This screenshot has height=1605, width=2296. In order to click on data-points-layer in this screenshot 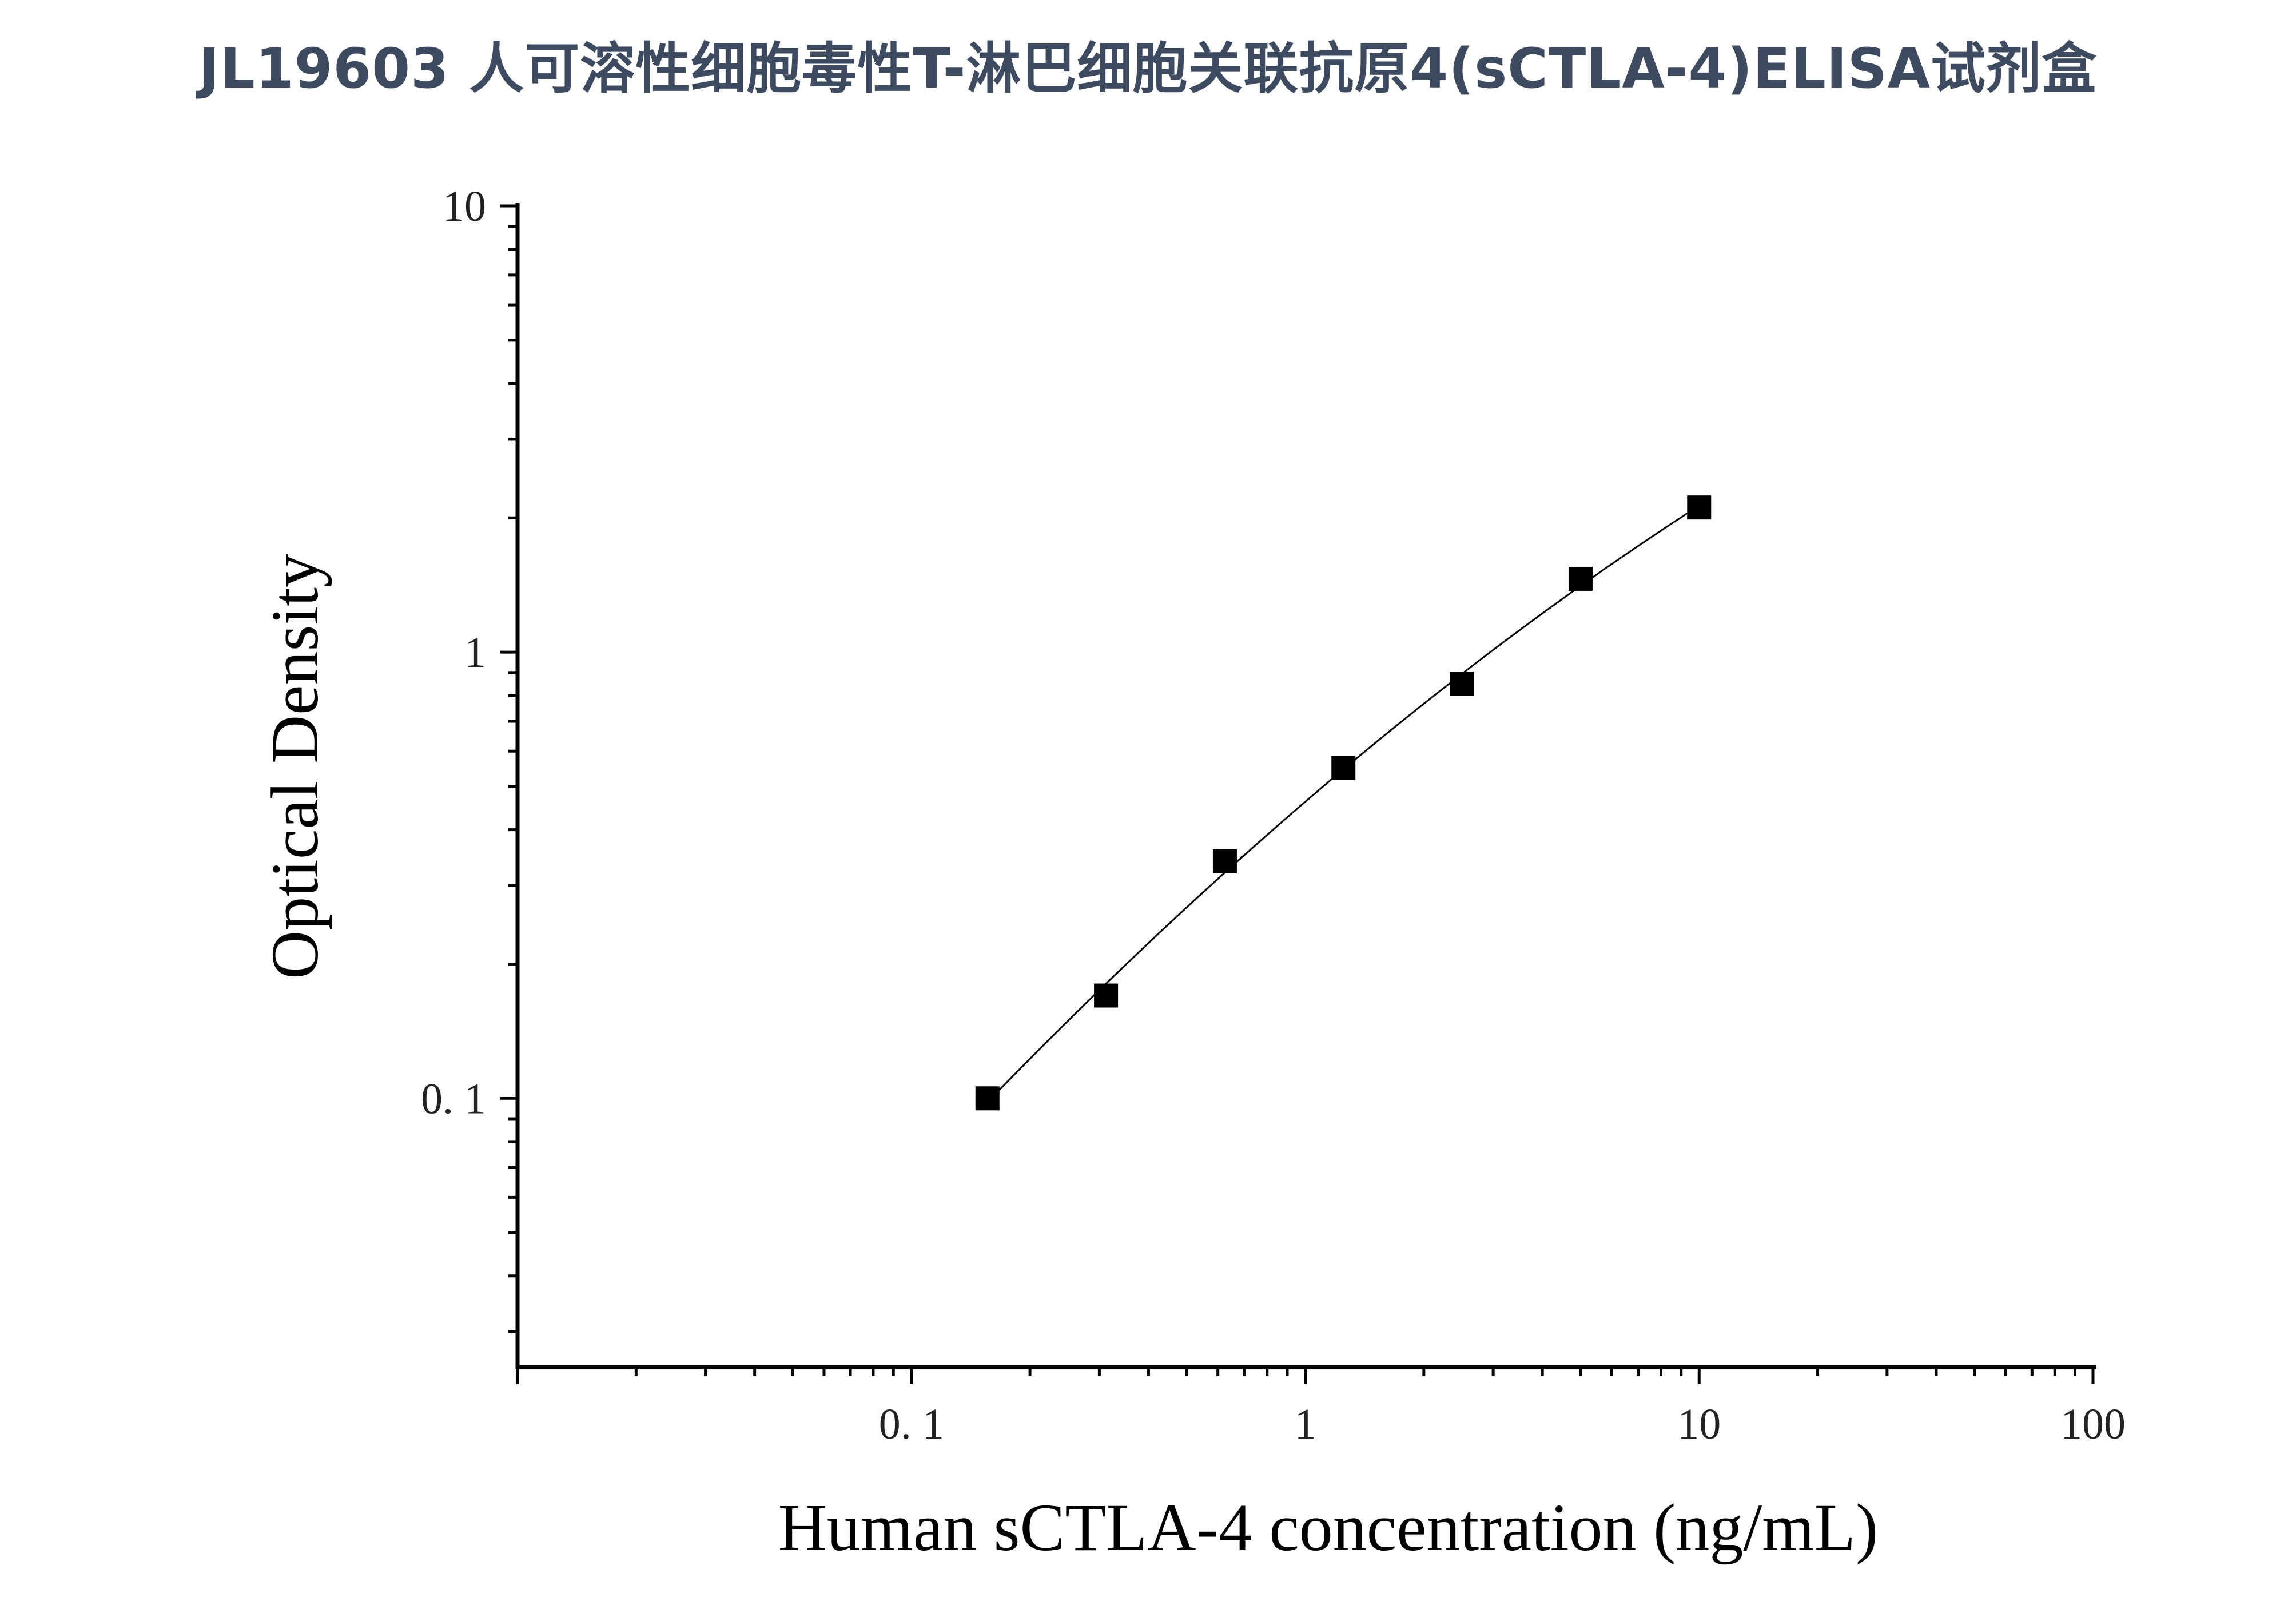, I will do `click(1343, 803)`.